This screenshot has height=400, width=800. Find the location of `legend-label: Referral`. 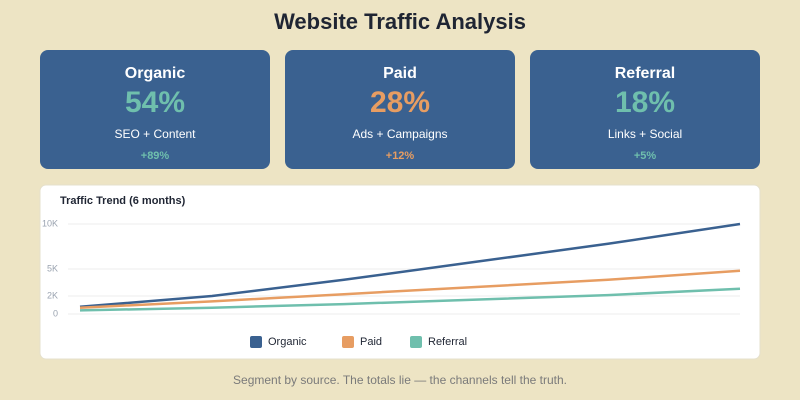

legend-label: Referral is located at coordinates (447, 342).